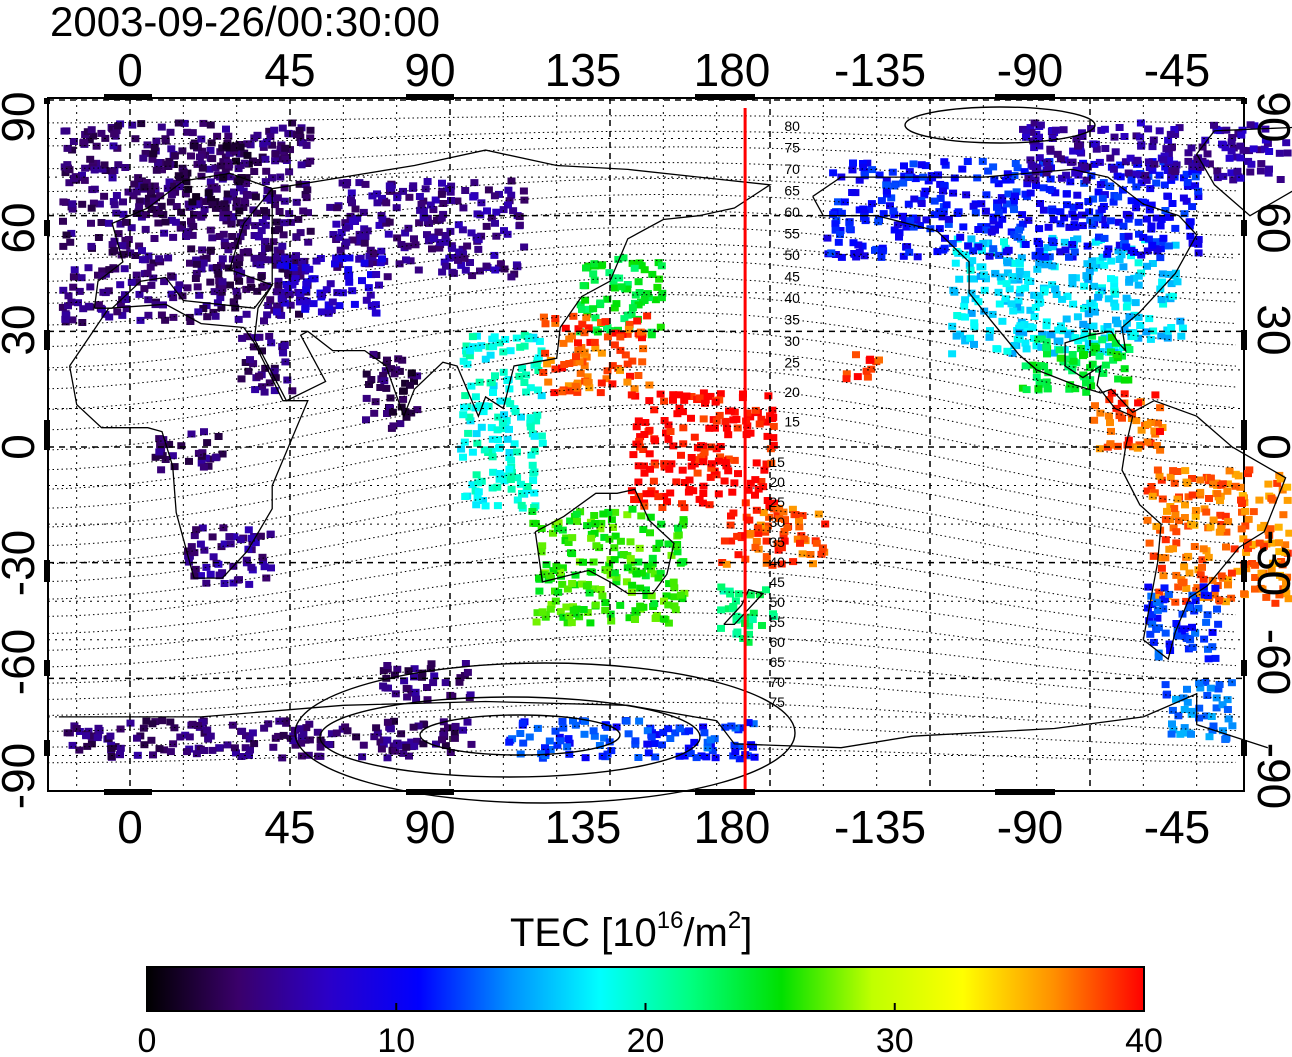 This screenshot has height=1057, width=1292. Describe the element at coordinates (650, 1030) in the screenshot. I see `colorbar-ticks: 0 10 20 30 40` at that location.